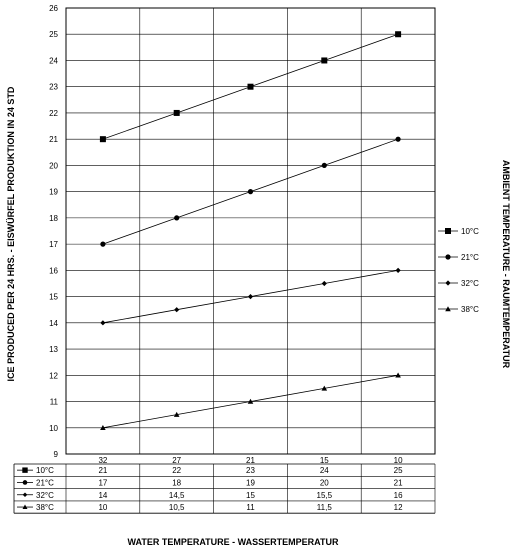 This screenshot has height=547, width=516. Describe the element at coordinates (53, 192) in the screenshot. I see `y-tick-label: 19` at that location.